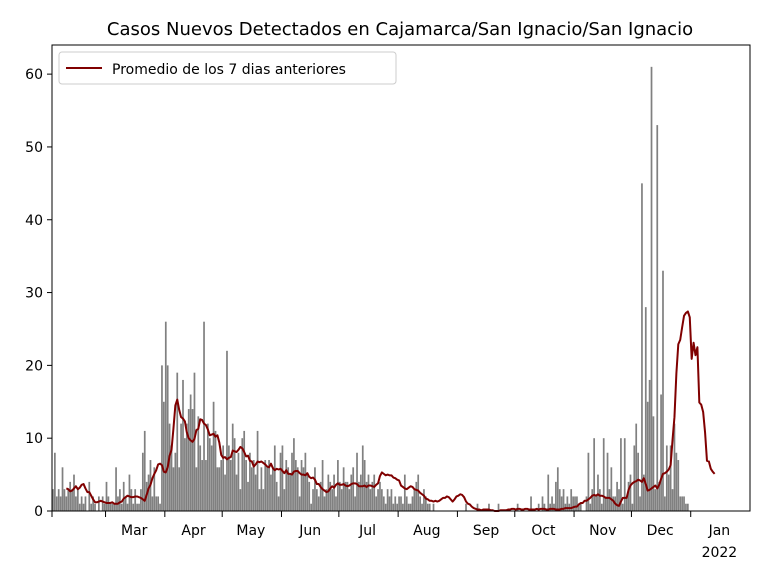  Describe the element at coordinates (34, 366) in the screenshot. I see `y-tick-label: 20` at that location.